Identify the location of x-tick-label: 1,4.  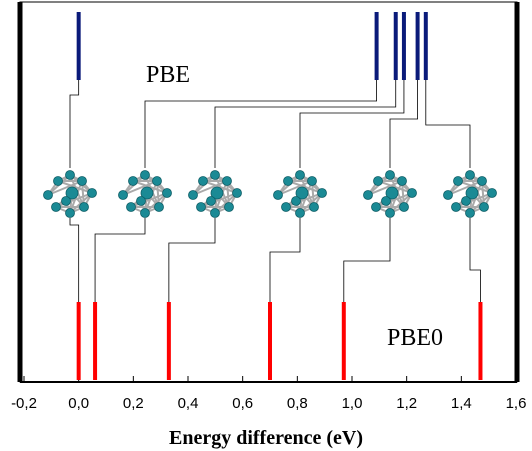
(461, 403).